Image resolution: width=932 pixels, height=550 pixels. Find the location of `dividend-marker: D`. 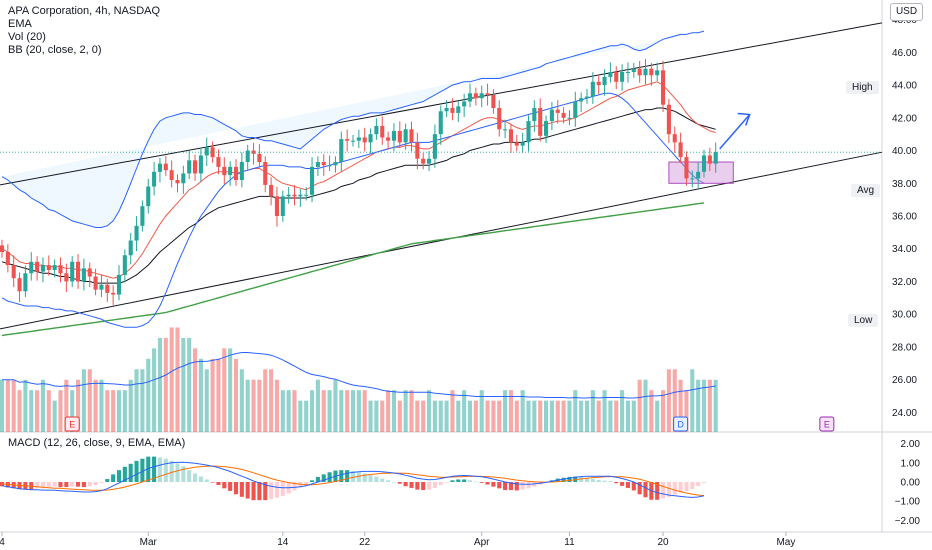

dividend-marker: D is located at coordinates (681, 424).